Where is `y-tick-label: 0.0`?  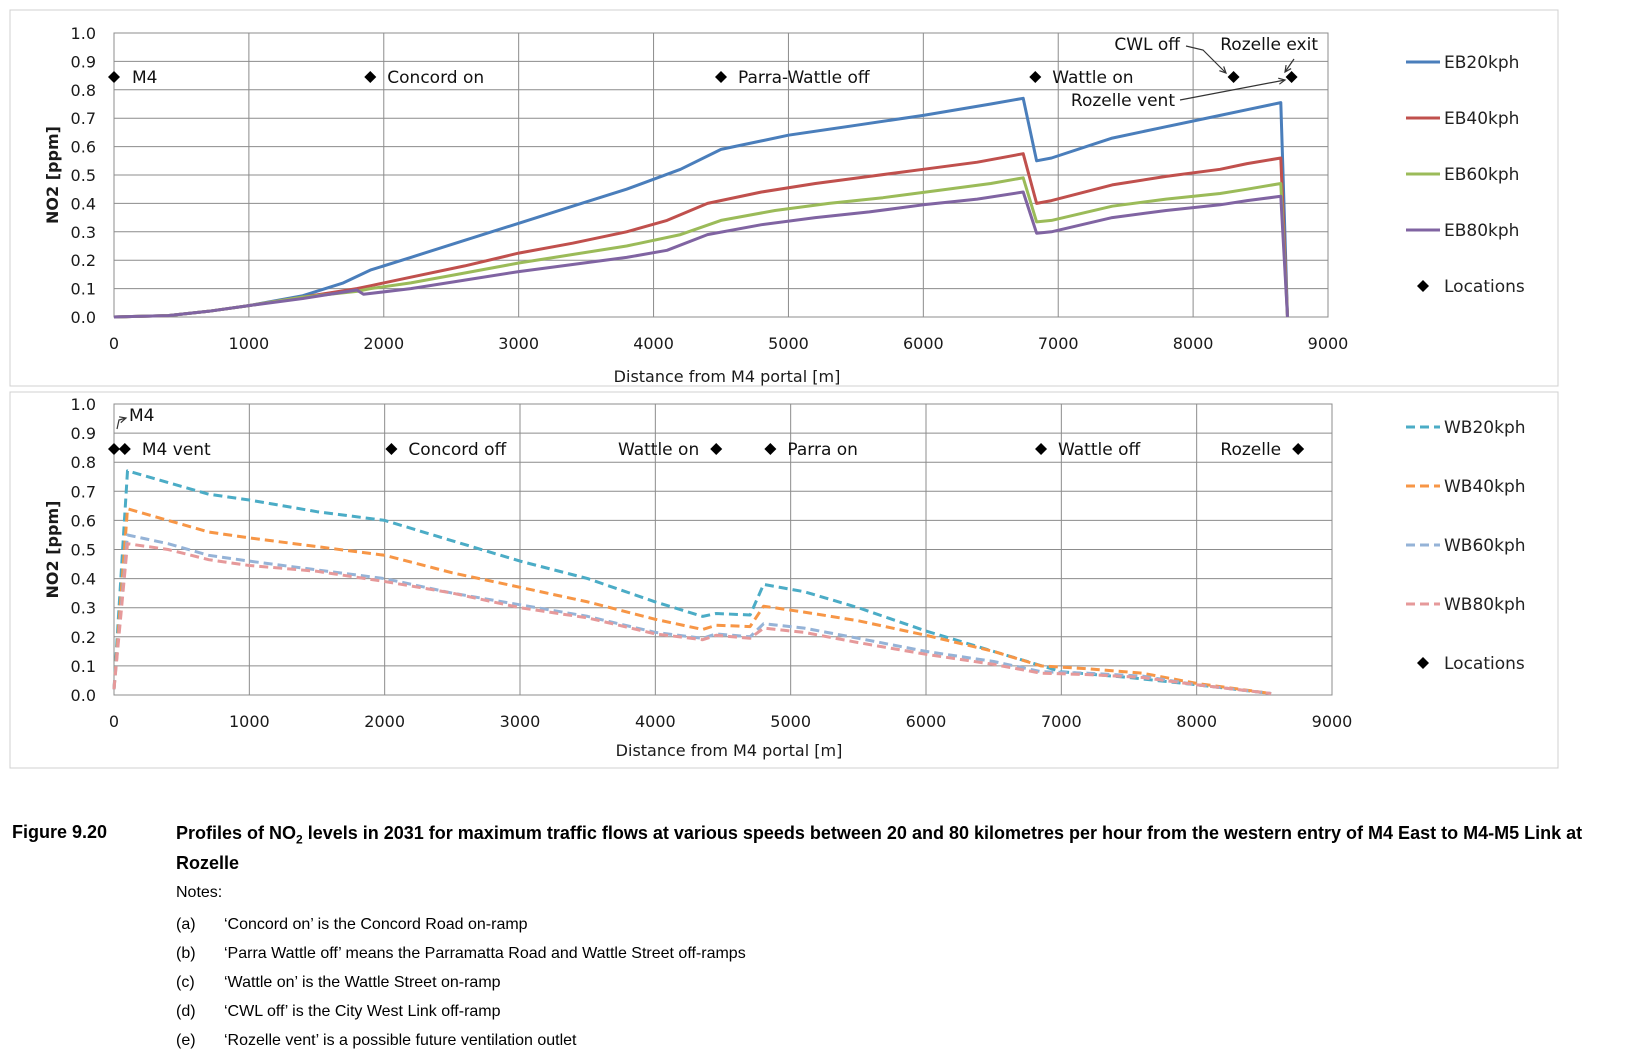 y-tick-label: 0.0 is located at coordinates (83, 695).